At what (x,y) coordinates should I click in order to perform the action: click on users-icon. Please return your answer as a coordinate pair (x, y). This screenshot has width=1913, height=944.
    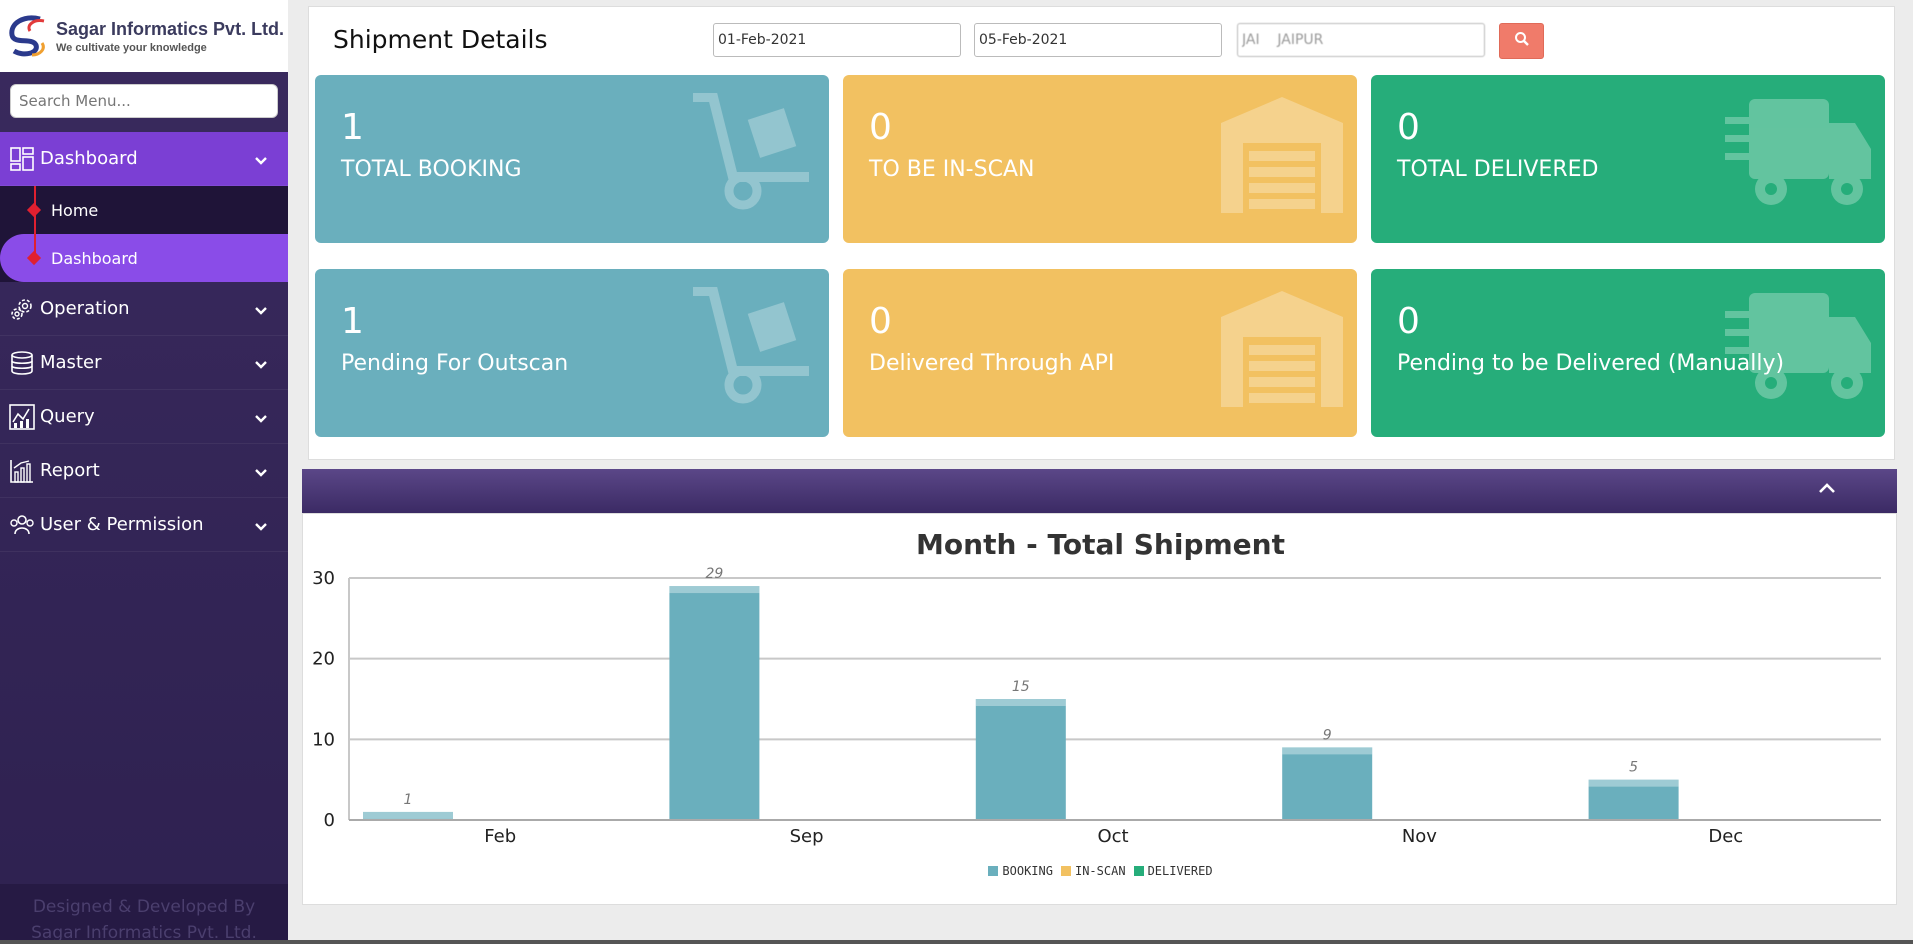
    Looking at the image, I should click on (22, 525).